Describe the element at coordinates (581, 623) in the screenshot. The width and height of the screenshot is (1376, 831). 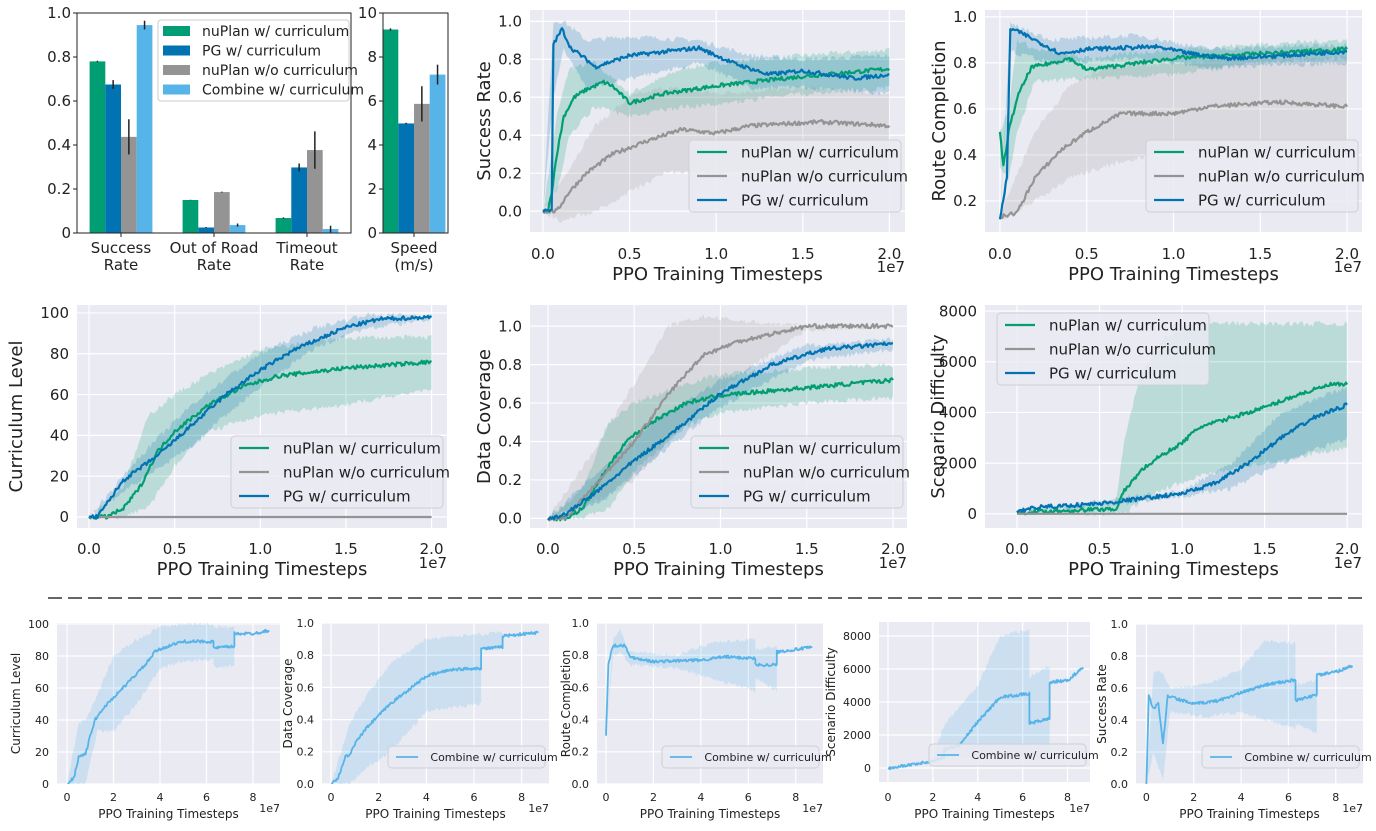
I see `y-tick-label: 1.0` at that location.